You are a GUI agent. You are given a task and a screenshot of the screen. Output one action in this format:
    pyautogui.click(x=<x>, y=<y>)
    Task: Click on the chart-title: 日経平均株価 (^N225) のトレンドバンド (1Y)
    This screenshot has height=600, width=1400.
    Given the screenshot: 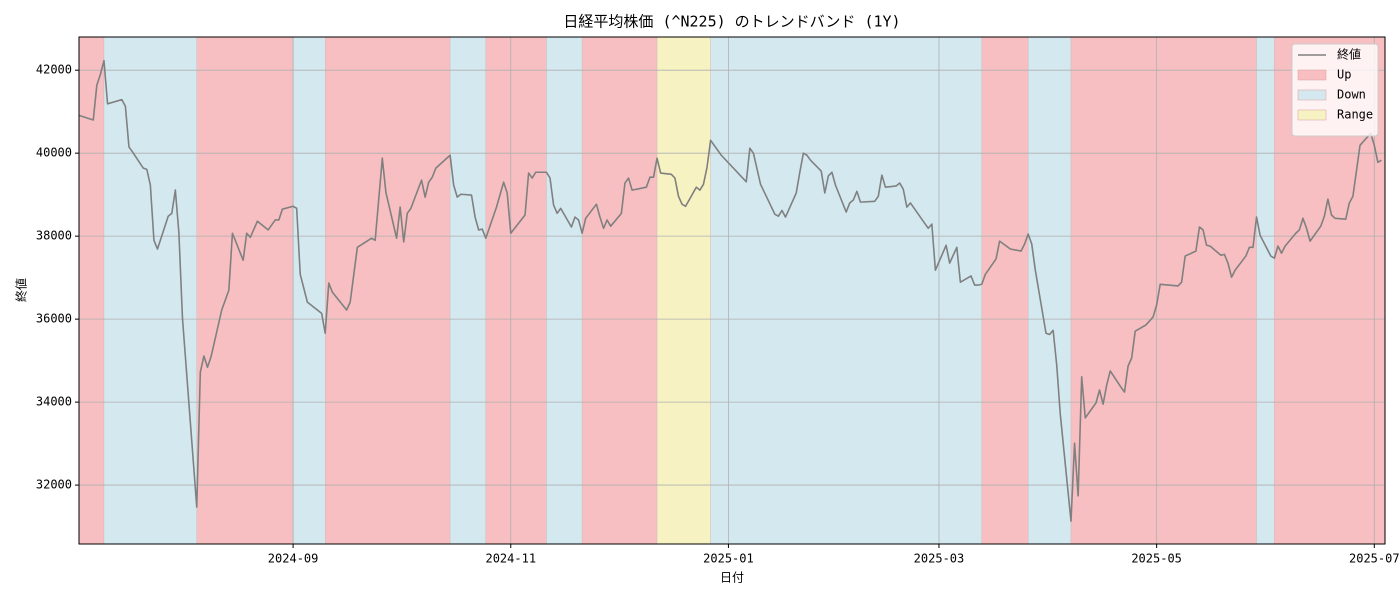 What is the action you would take?
    pyautogui.click(x=731, y=22)
    